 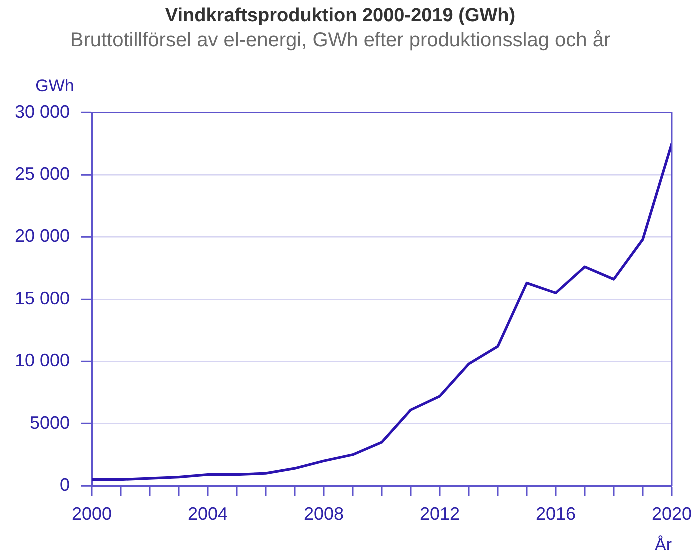 What do you see at coordinates (42, 298) in the screenshot?
I see `y-tick-label: 15 000` at bounding box center [42, 298].